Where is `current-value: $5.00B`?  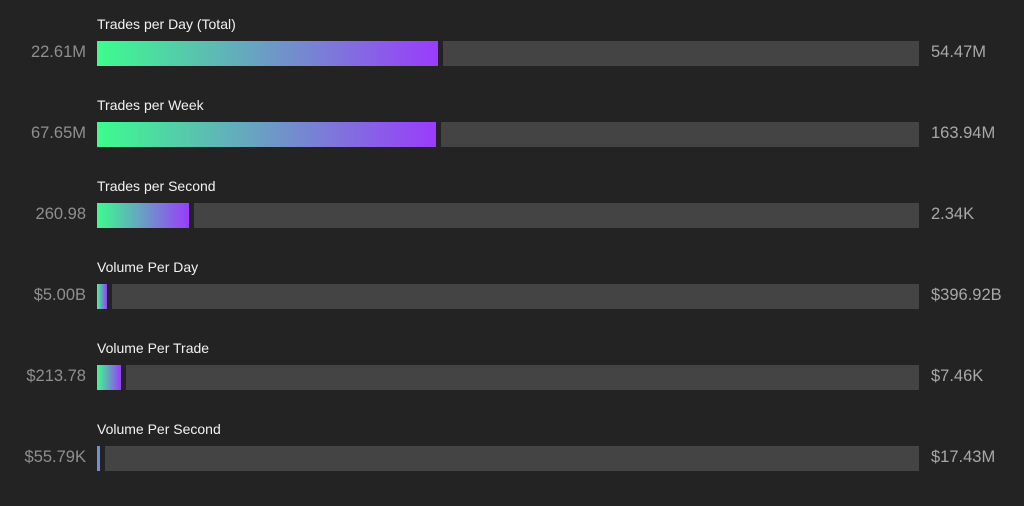 current-value: $5.00B is located at coordinates (59, 295).